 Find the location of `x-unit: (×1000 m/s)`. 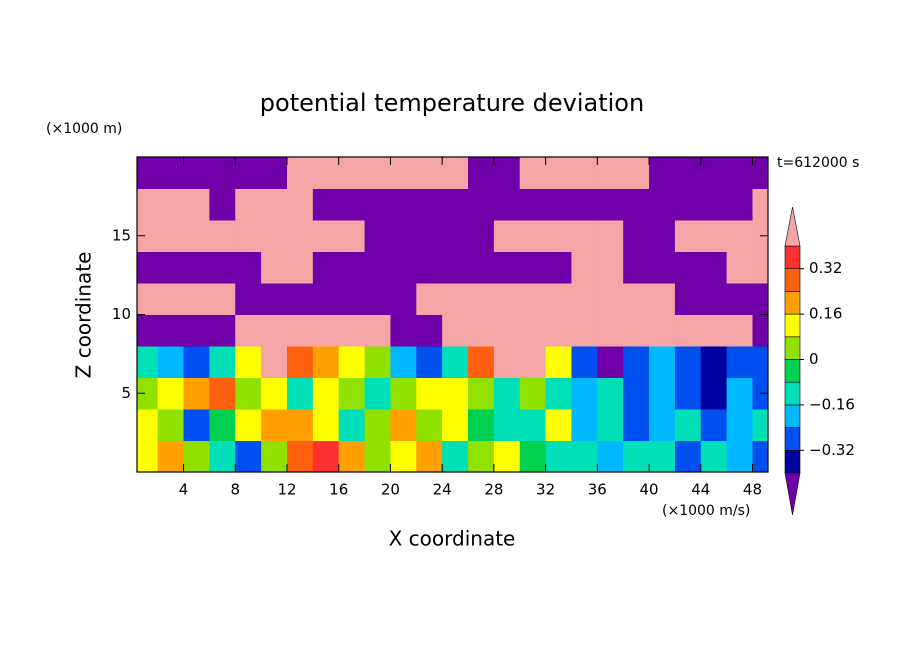

x-unit: (×1000 m/s) is located at coordinates (706, 511).